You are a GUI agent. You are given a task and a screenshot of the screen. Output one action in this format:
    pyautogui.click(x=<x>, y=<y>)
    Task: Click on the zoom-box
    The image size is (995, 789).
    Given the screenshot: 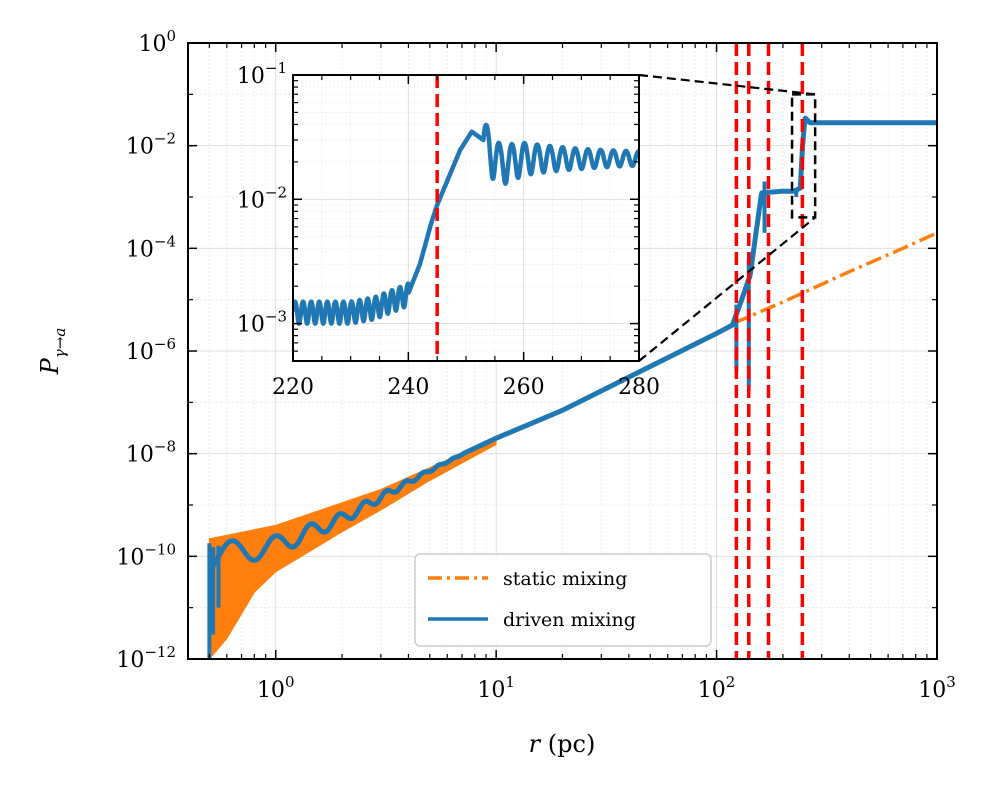 What is the action you would take?
    pyautogui.click(x=803, y=156)
    